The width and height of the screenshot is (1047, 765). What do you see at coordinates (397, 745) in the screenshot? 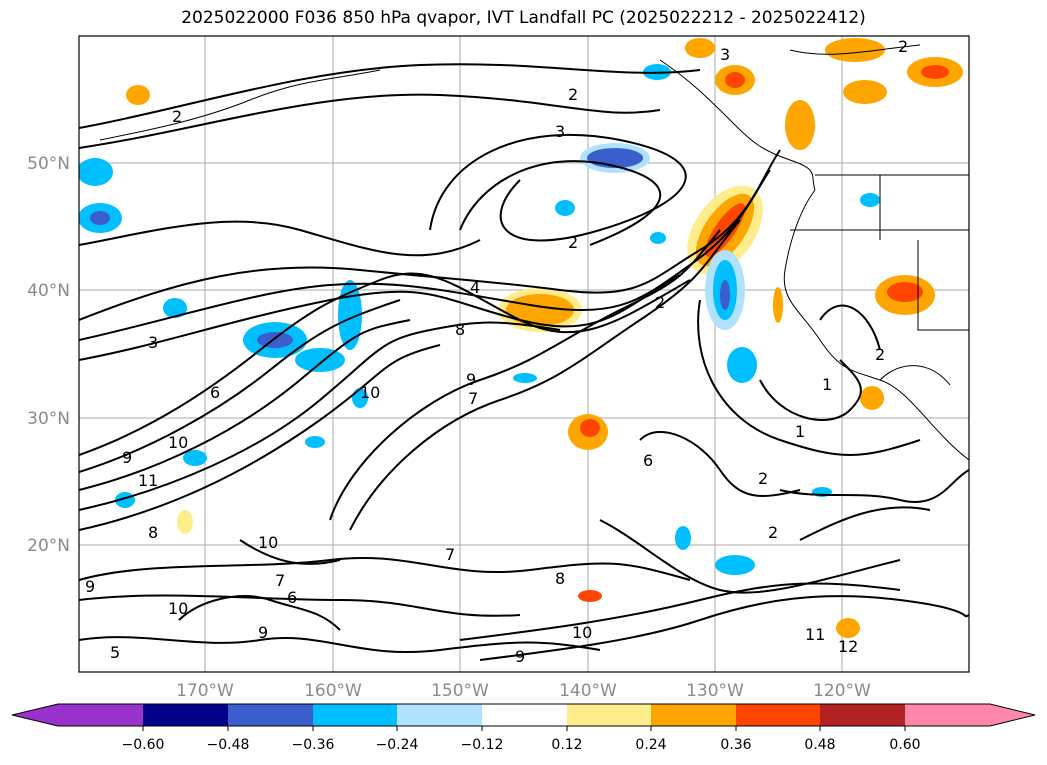
I see `colorbar-tick-label: −0.24` at bounding box center [397, 745].